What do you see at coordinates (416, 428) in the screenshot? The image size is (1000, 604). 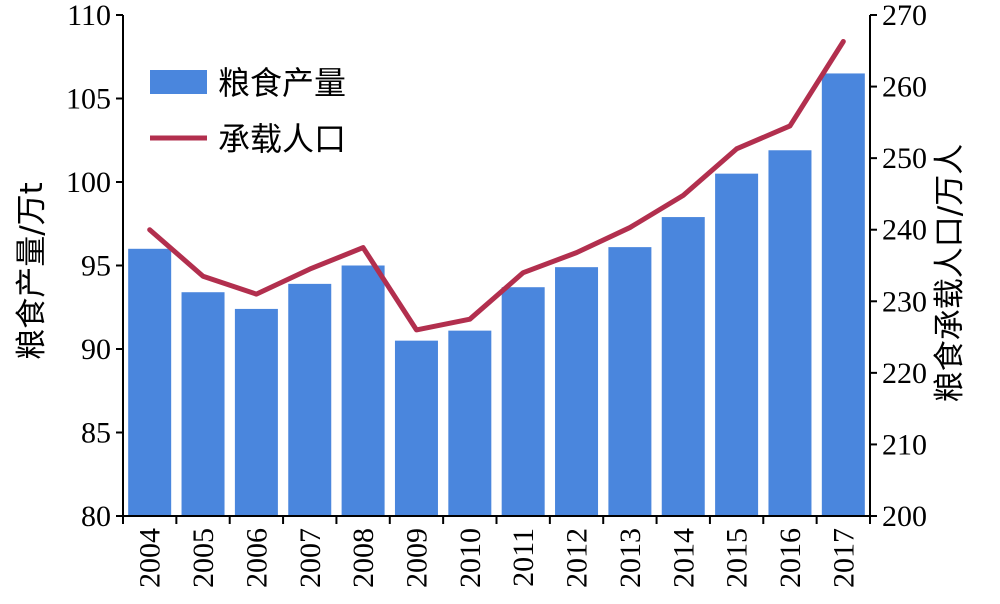 I see `bar-2009` at bounding box center [416, 428].